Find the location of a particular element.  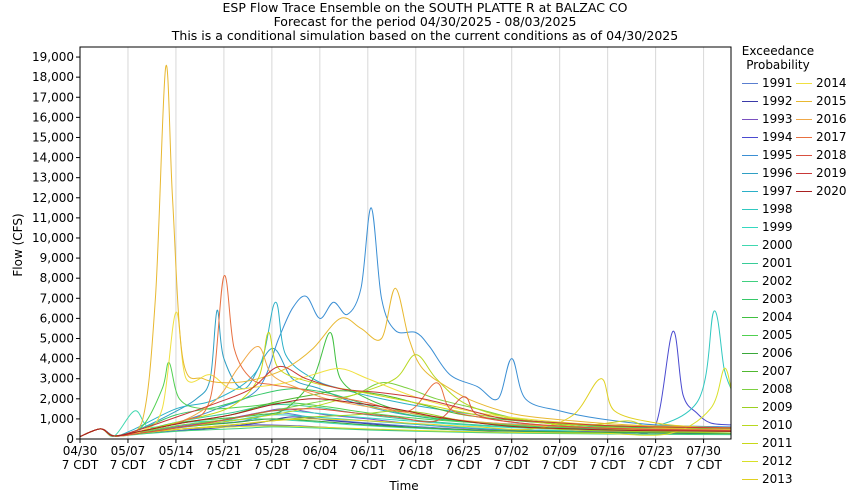

x-tick-label: 05/07 is located at coordinates (128, 451).